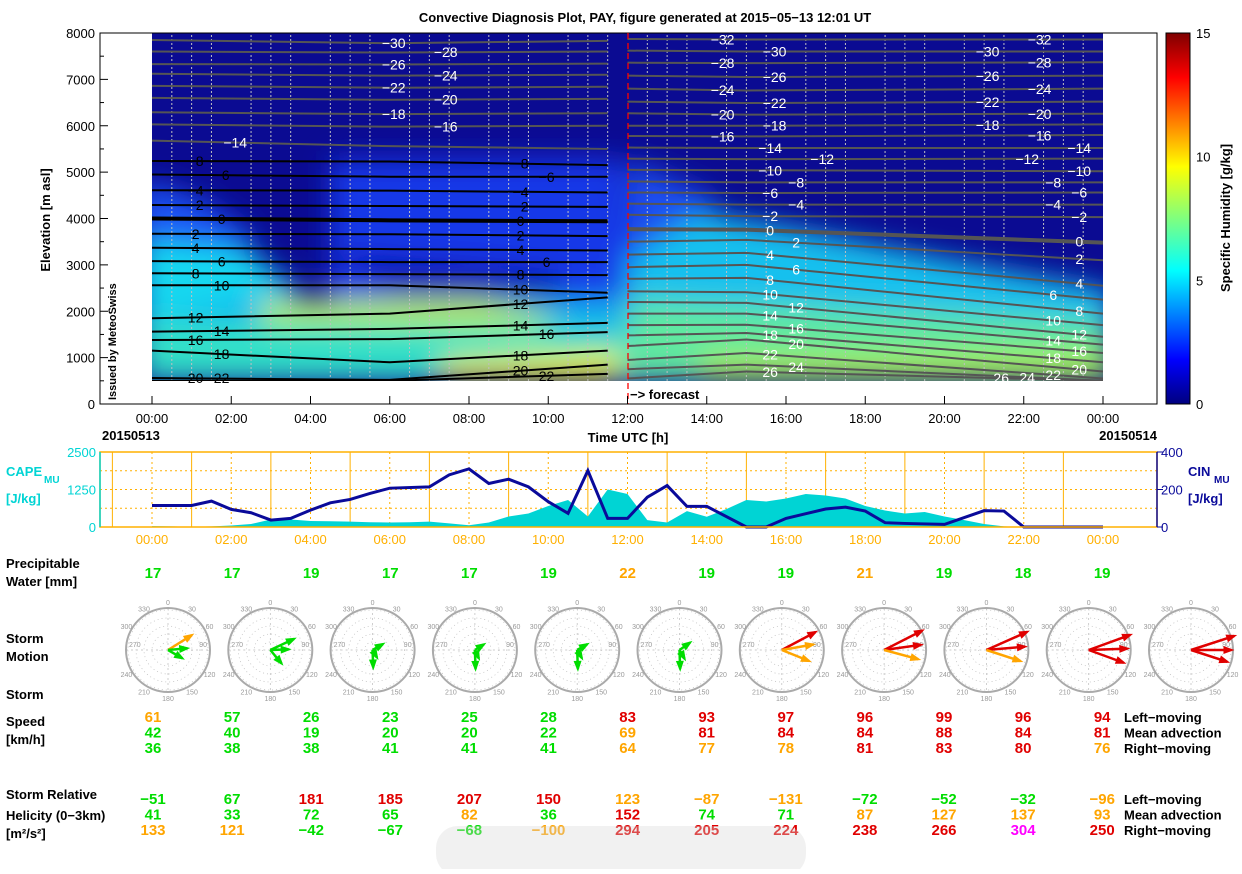 The height and width of the screenshot is (874, 1242). What do you see at coordinates (92, 527) in the screenshot?
I see `cape-tick-label: 0` at bounding box center [92, 527].